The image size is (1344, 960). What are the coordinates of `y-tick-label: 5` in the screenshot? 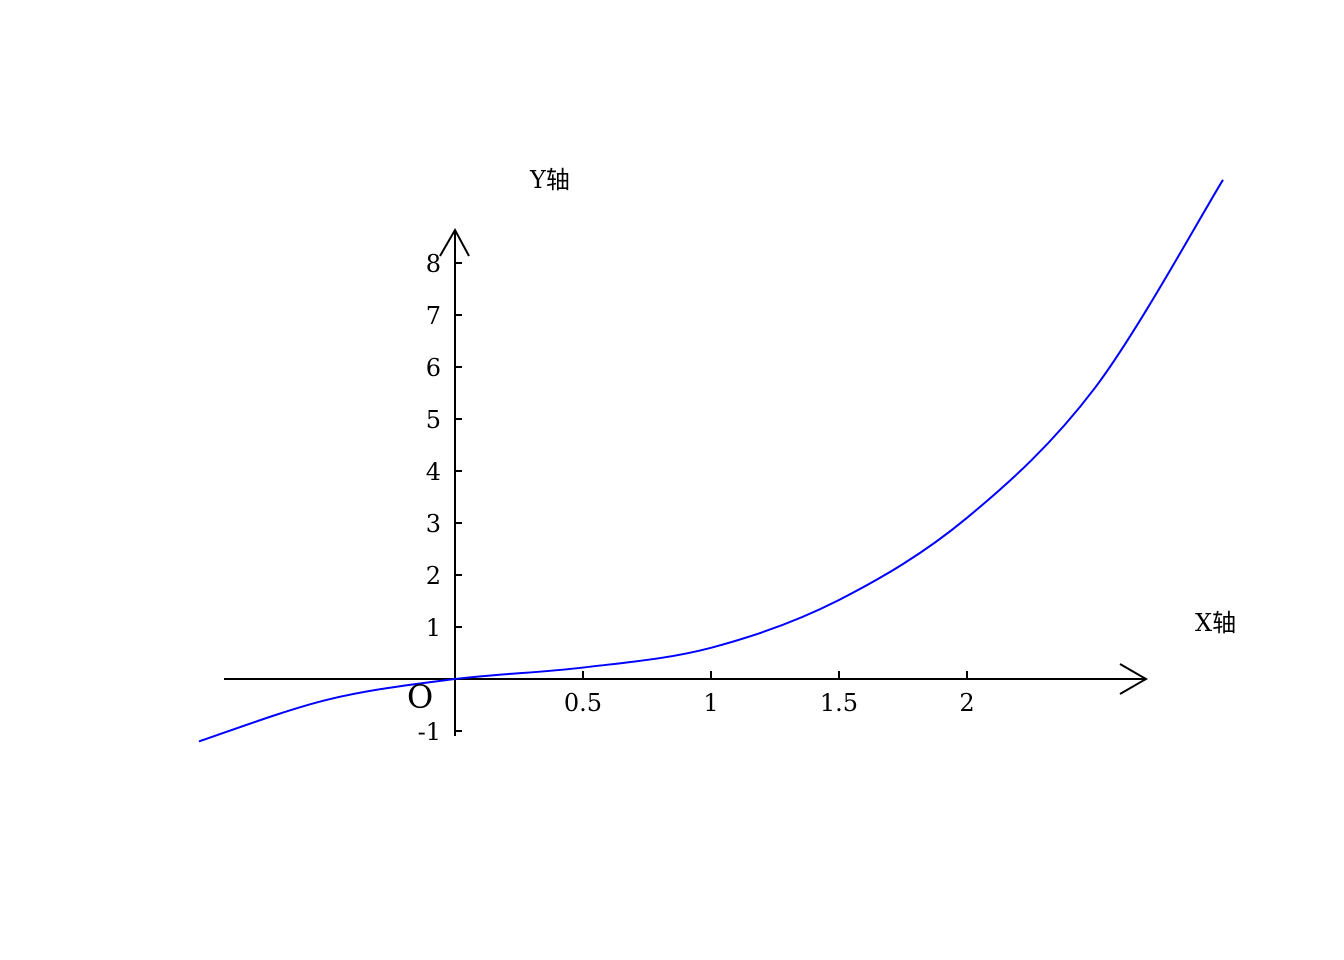 It's located at (433, 420).